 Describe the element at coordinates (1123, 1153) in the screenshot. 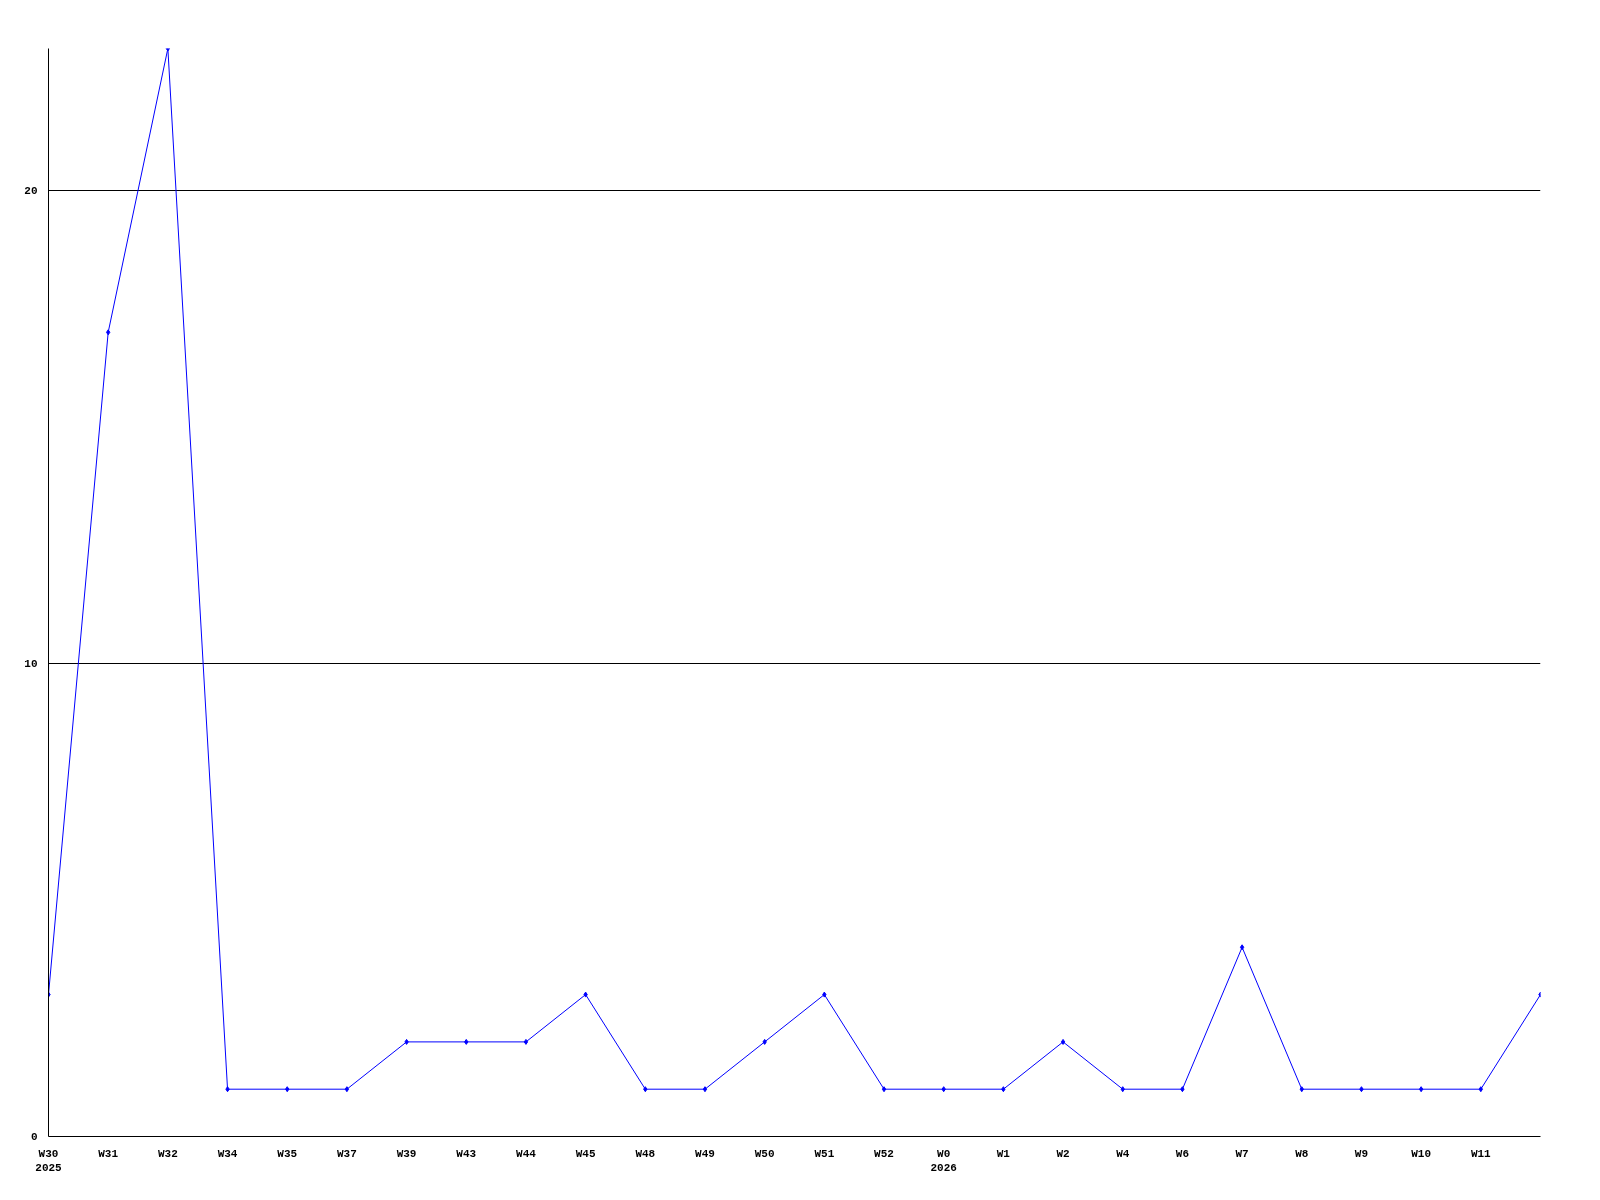

I see `x-tick-label: W4` at that location.